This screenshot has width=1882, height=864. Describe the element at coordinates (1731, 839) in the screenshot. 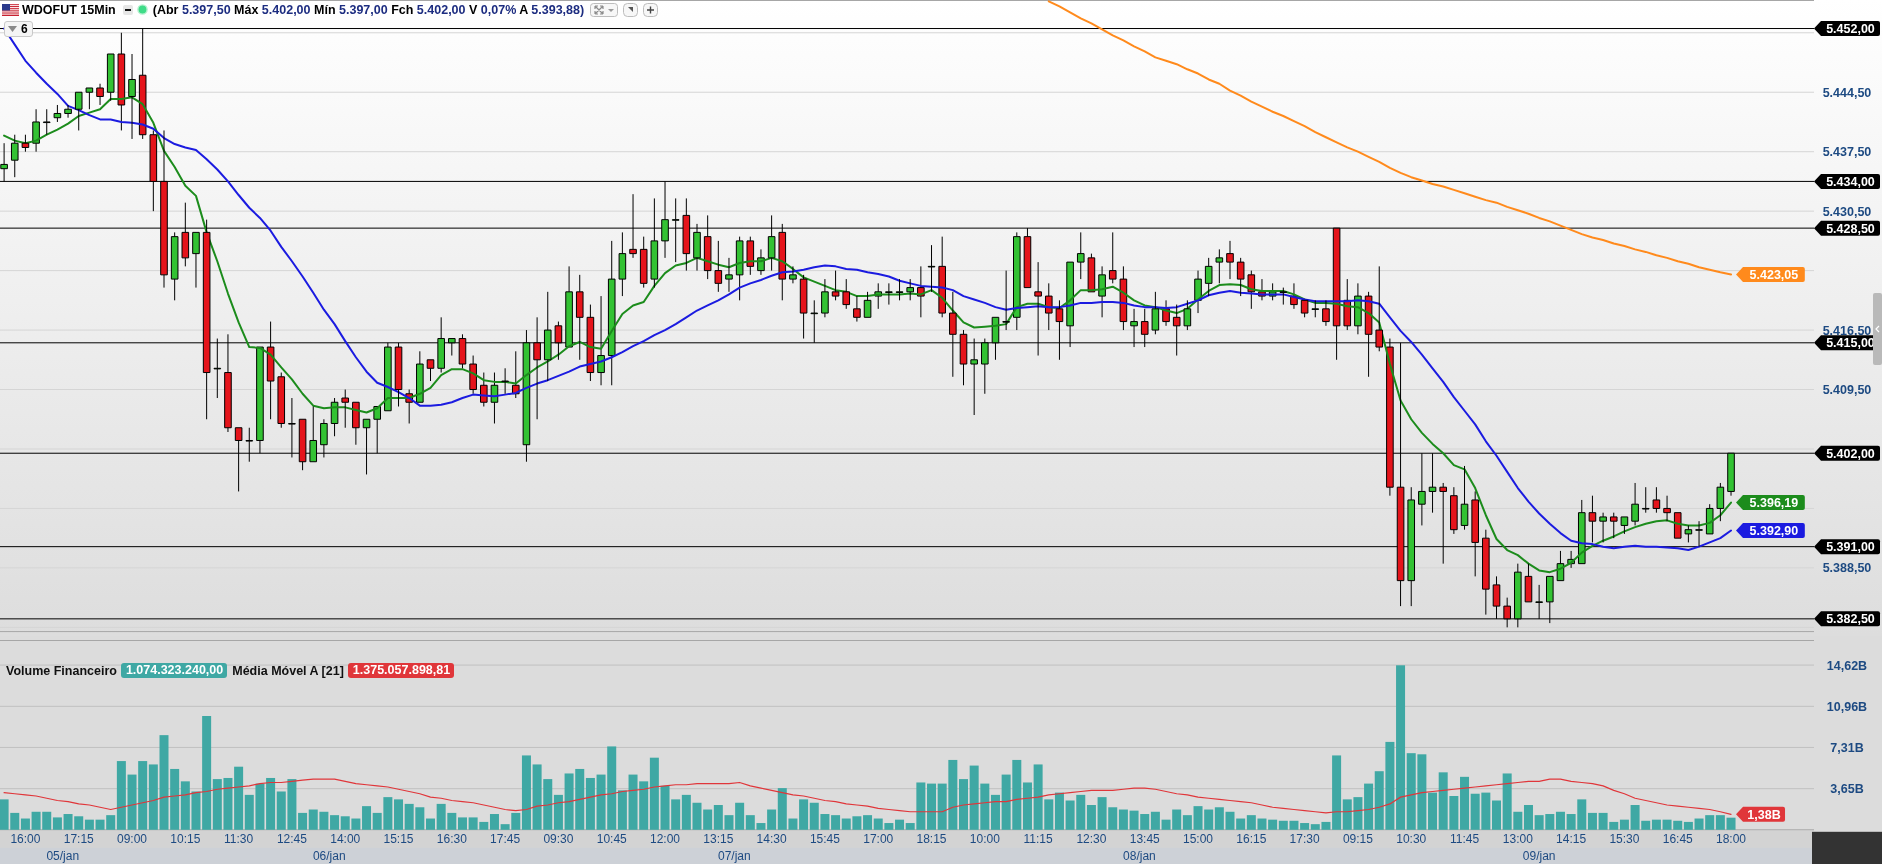

I see `x-tick-label: 18:00` at that location.